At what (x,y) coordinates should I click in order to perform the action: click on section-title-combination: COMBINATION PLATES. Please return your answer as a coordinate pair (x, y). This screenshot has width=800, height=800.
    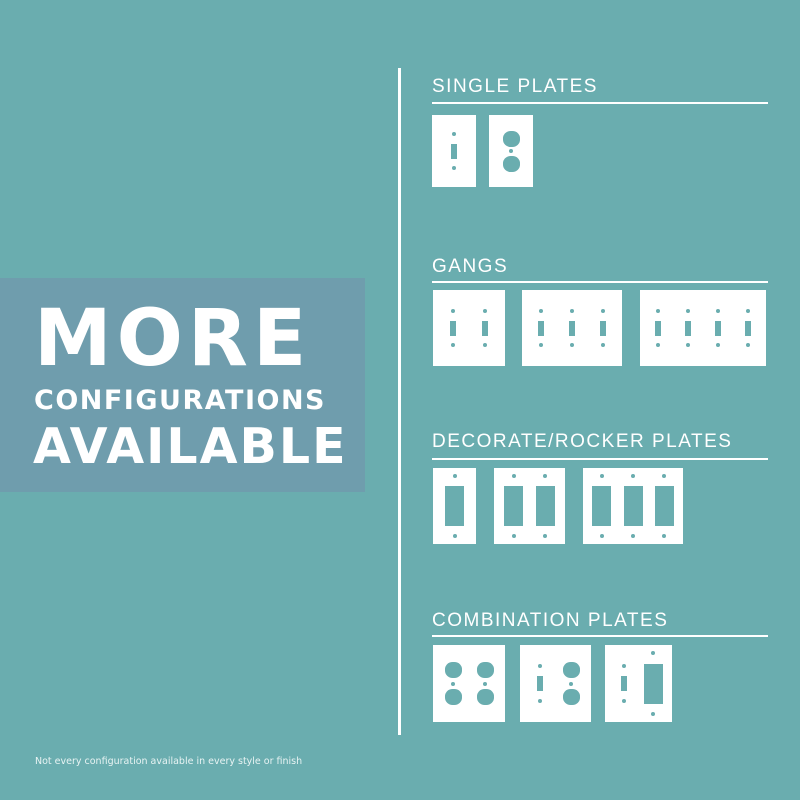
    Looking at the image, I should click on (550, 620).